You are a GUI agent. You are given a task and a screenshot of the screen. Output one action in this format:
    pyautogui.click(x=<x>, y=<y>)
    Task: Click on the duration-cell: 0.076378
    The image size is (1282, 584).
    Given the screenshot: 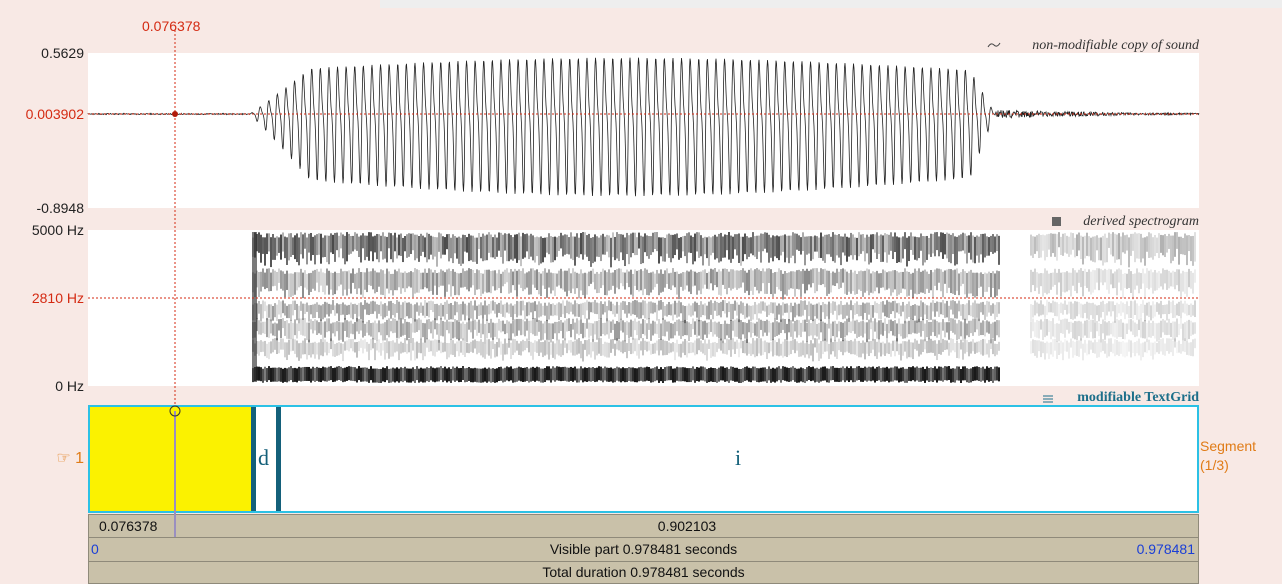 What is the action you would take?
    pyautogui.click(x=132, y=526)
    